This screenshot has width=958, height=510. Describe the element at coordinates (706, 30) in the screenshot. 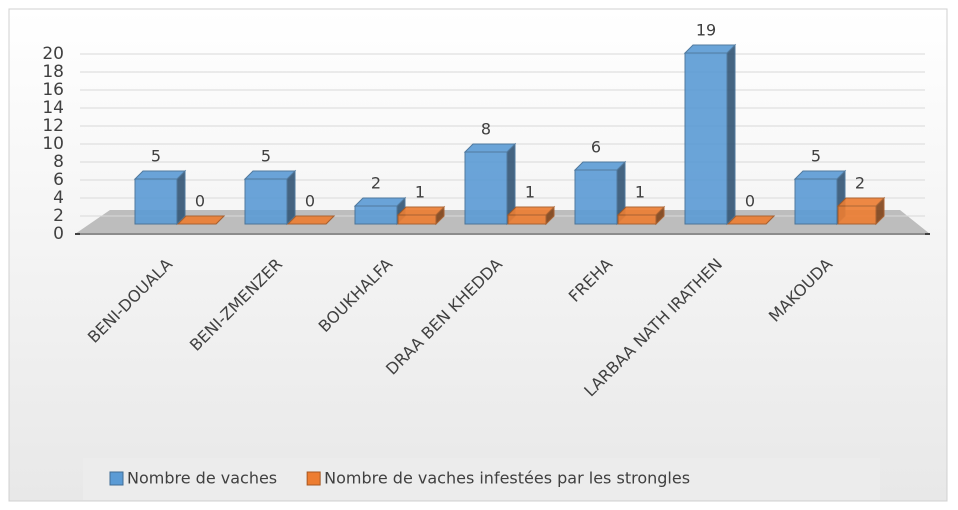

I see `data-label: 19` at that location.